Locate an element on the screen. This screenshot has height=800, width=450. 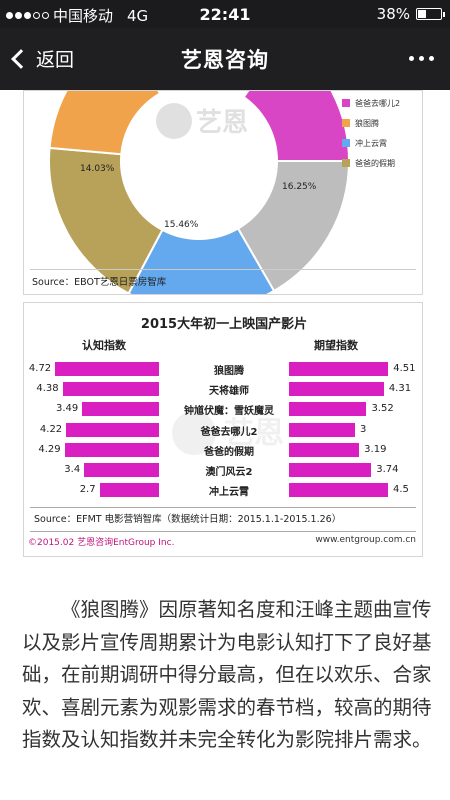
bar-row: 4.22 爸爸去哪儿2 3 is located at coordinates (223, 430).